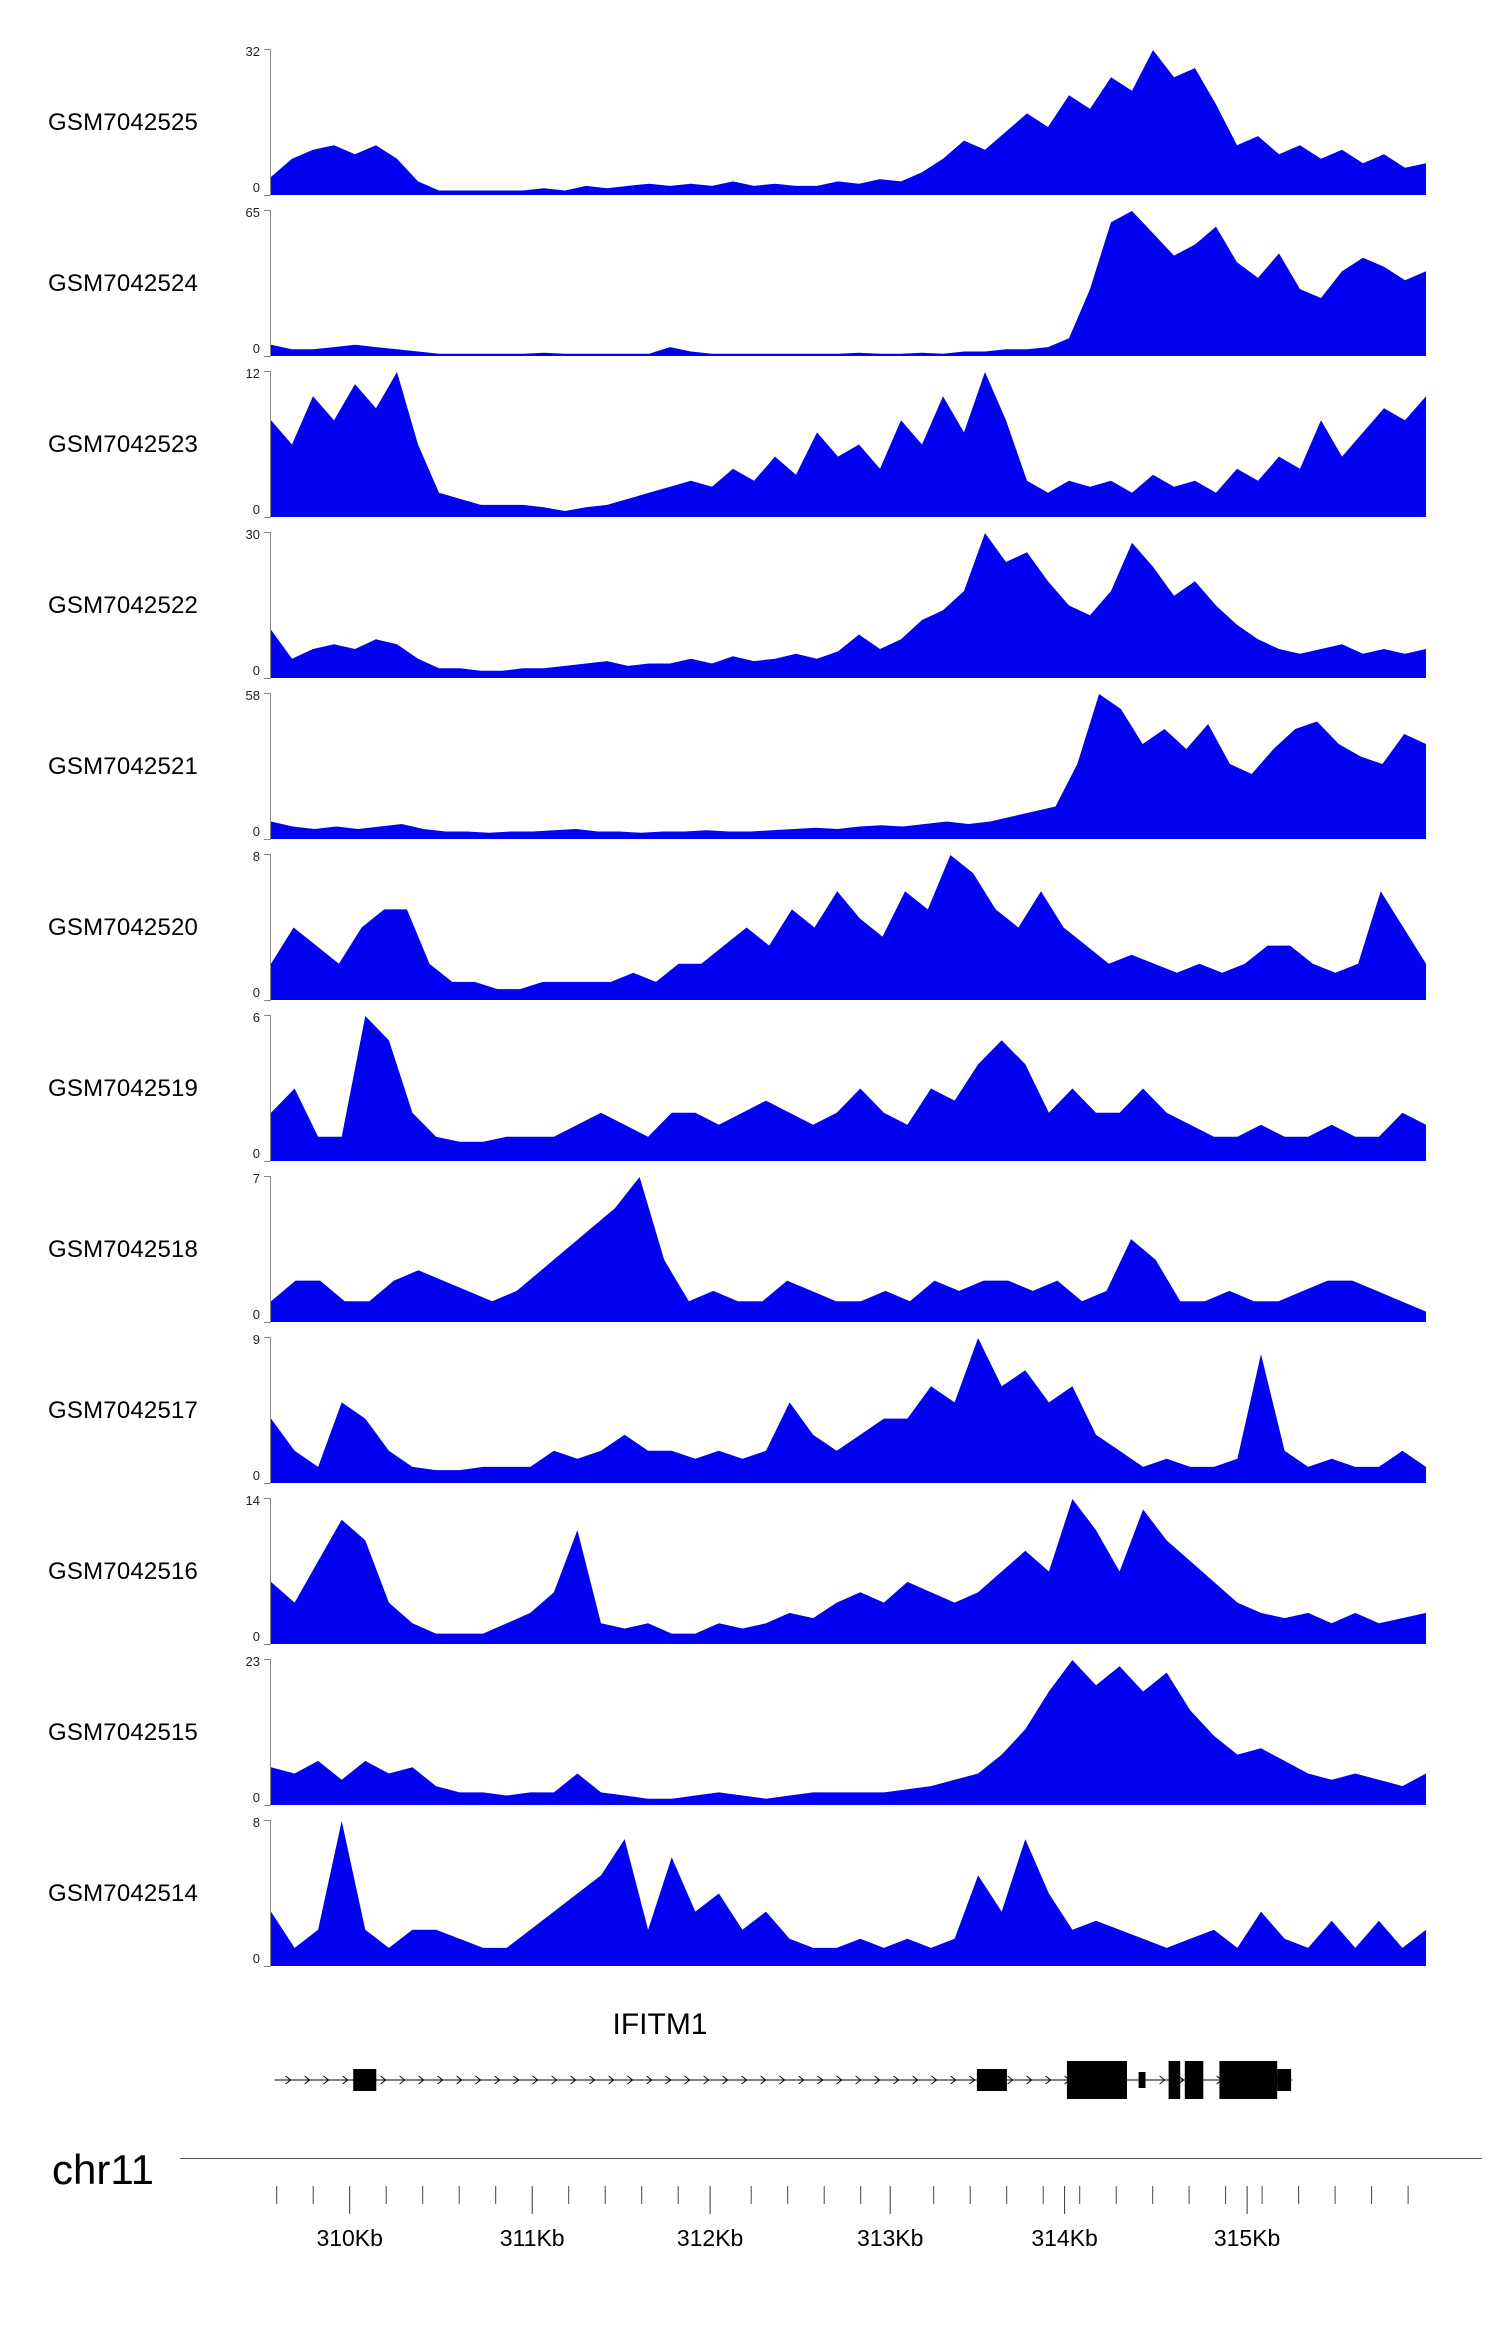 The width and height of the screenshot is (1500, 2340). I want to click on y-axis-max-label: 32, so click(252, 51).